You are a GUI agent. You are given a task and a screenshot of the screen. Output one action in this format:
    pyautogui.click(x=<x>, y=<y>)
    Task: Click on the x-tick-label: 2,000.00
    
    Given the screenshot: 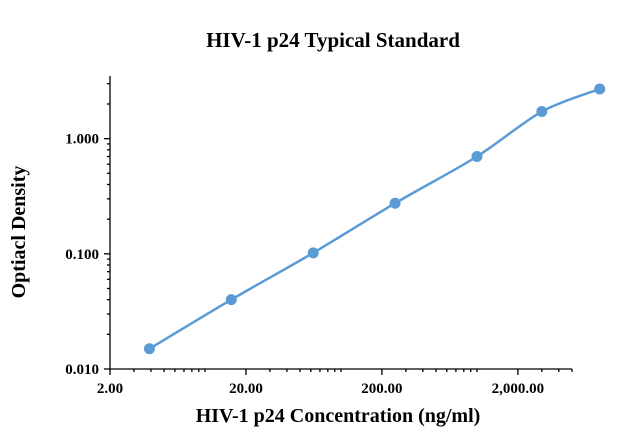 What is the action you would take?
    pyautogui.click(x=518, y=389)
    